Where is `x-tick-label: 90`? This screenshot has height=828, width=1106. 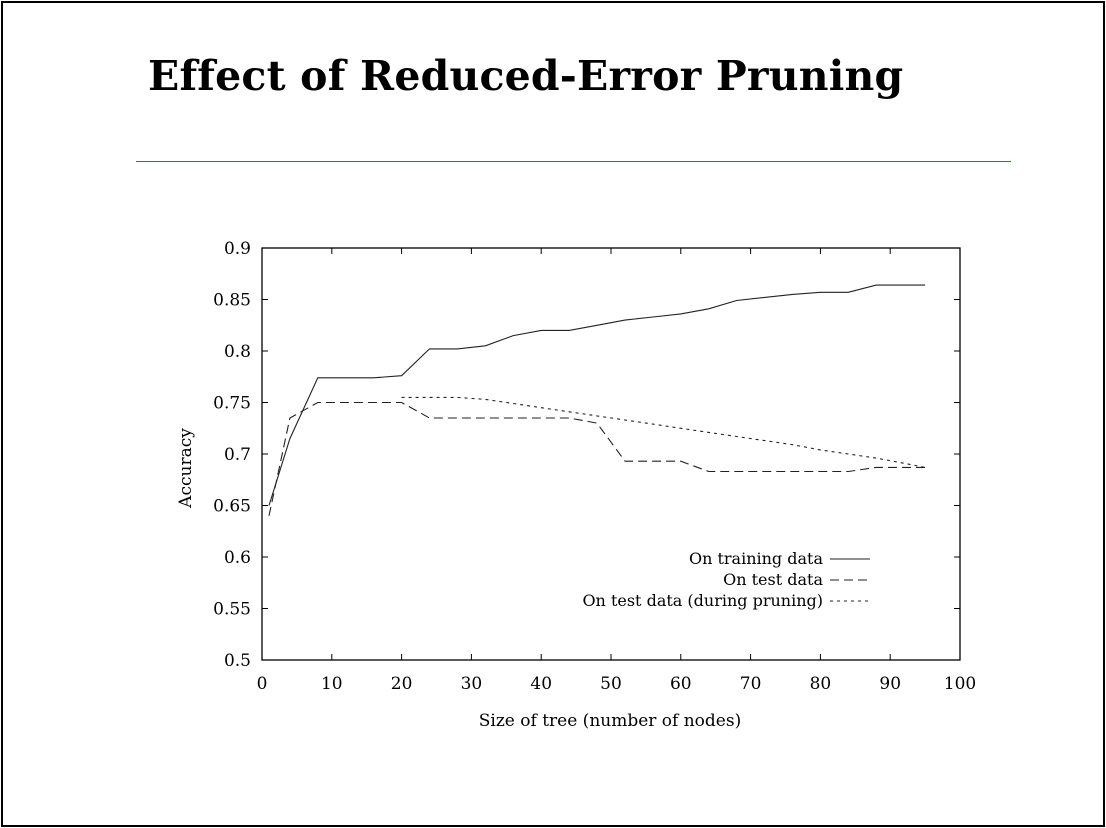
x-tick-label: 90 is located at coordinates (890, 684).